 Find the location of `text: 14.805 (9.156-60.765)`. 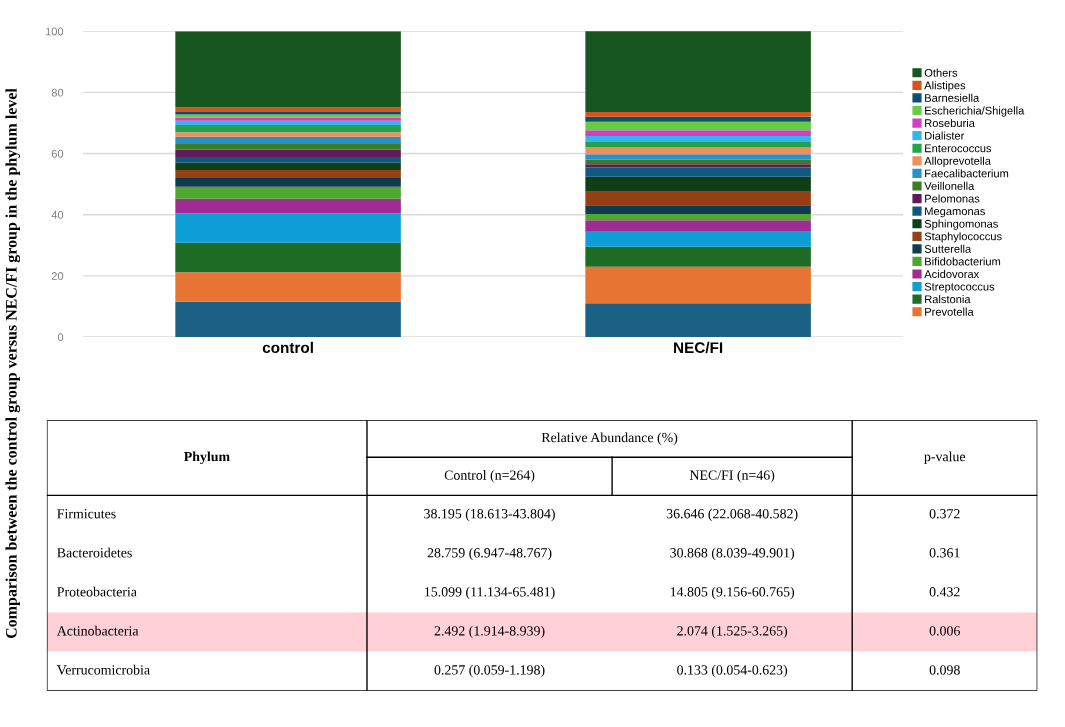

text: 14.805 (9.156-60.765) is located at coordinates (732, 593).